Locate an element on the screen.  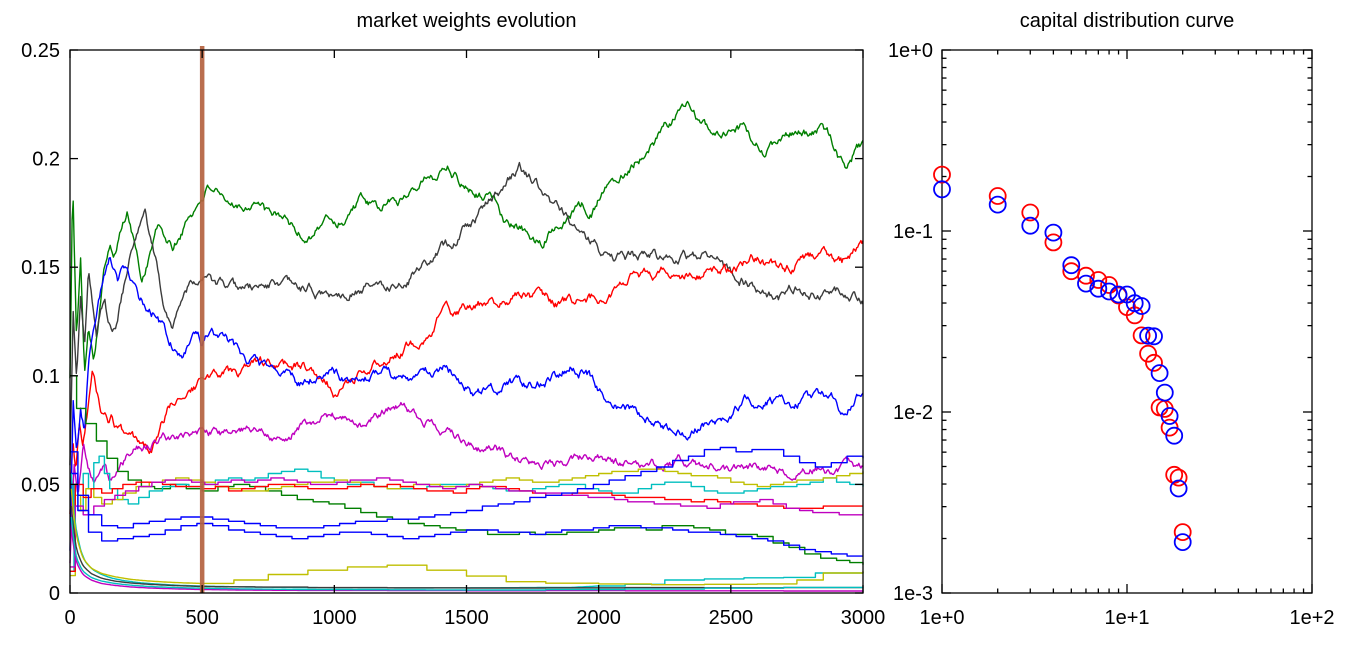
series-gray-decay is located at coordinates (466, 547).